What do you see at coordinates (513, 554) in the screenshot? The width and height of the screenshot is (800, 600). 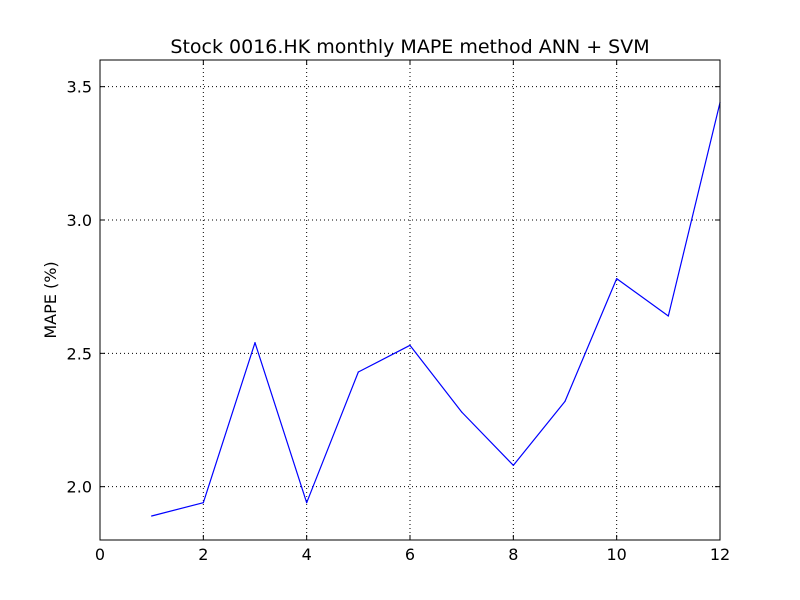 I see `x-tick-label: 8` at bounding box center [513, 554].